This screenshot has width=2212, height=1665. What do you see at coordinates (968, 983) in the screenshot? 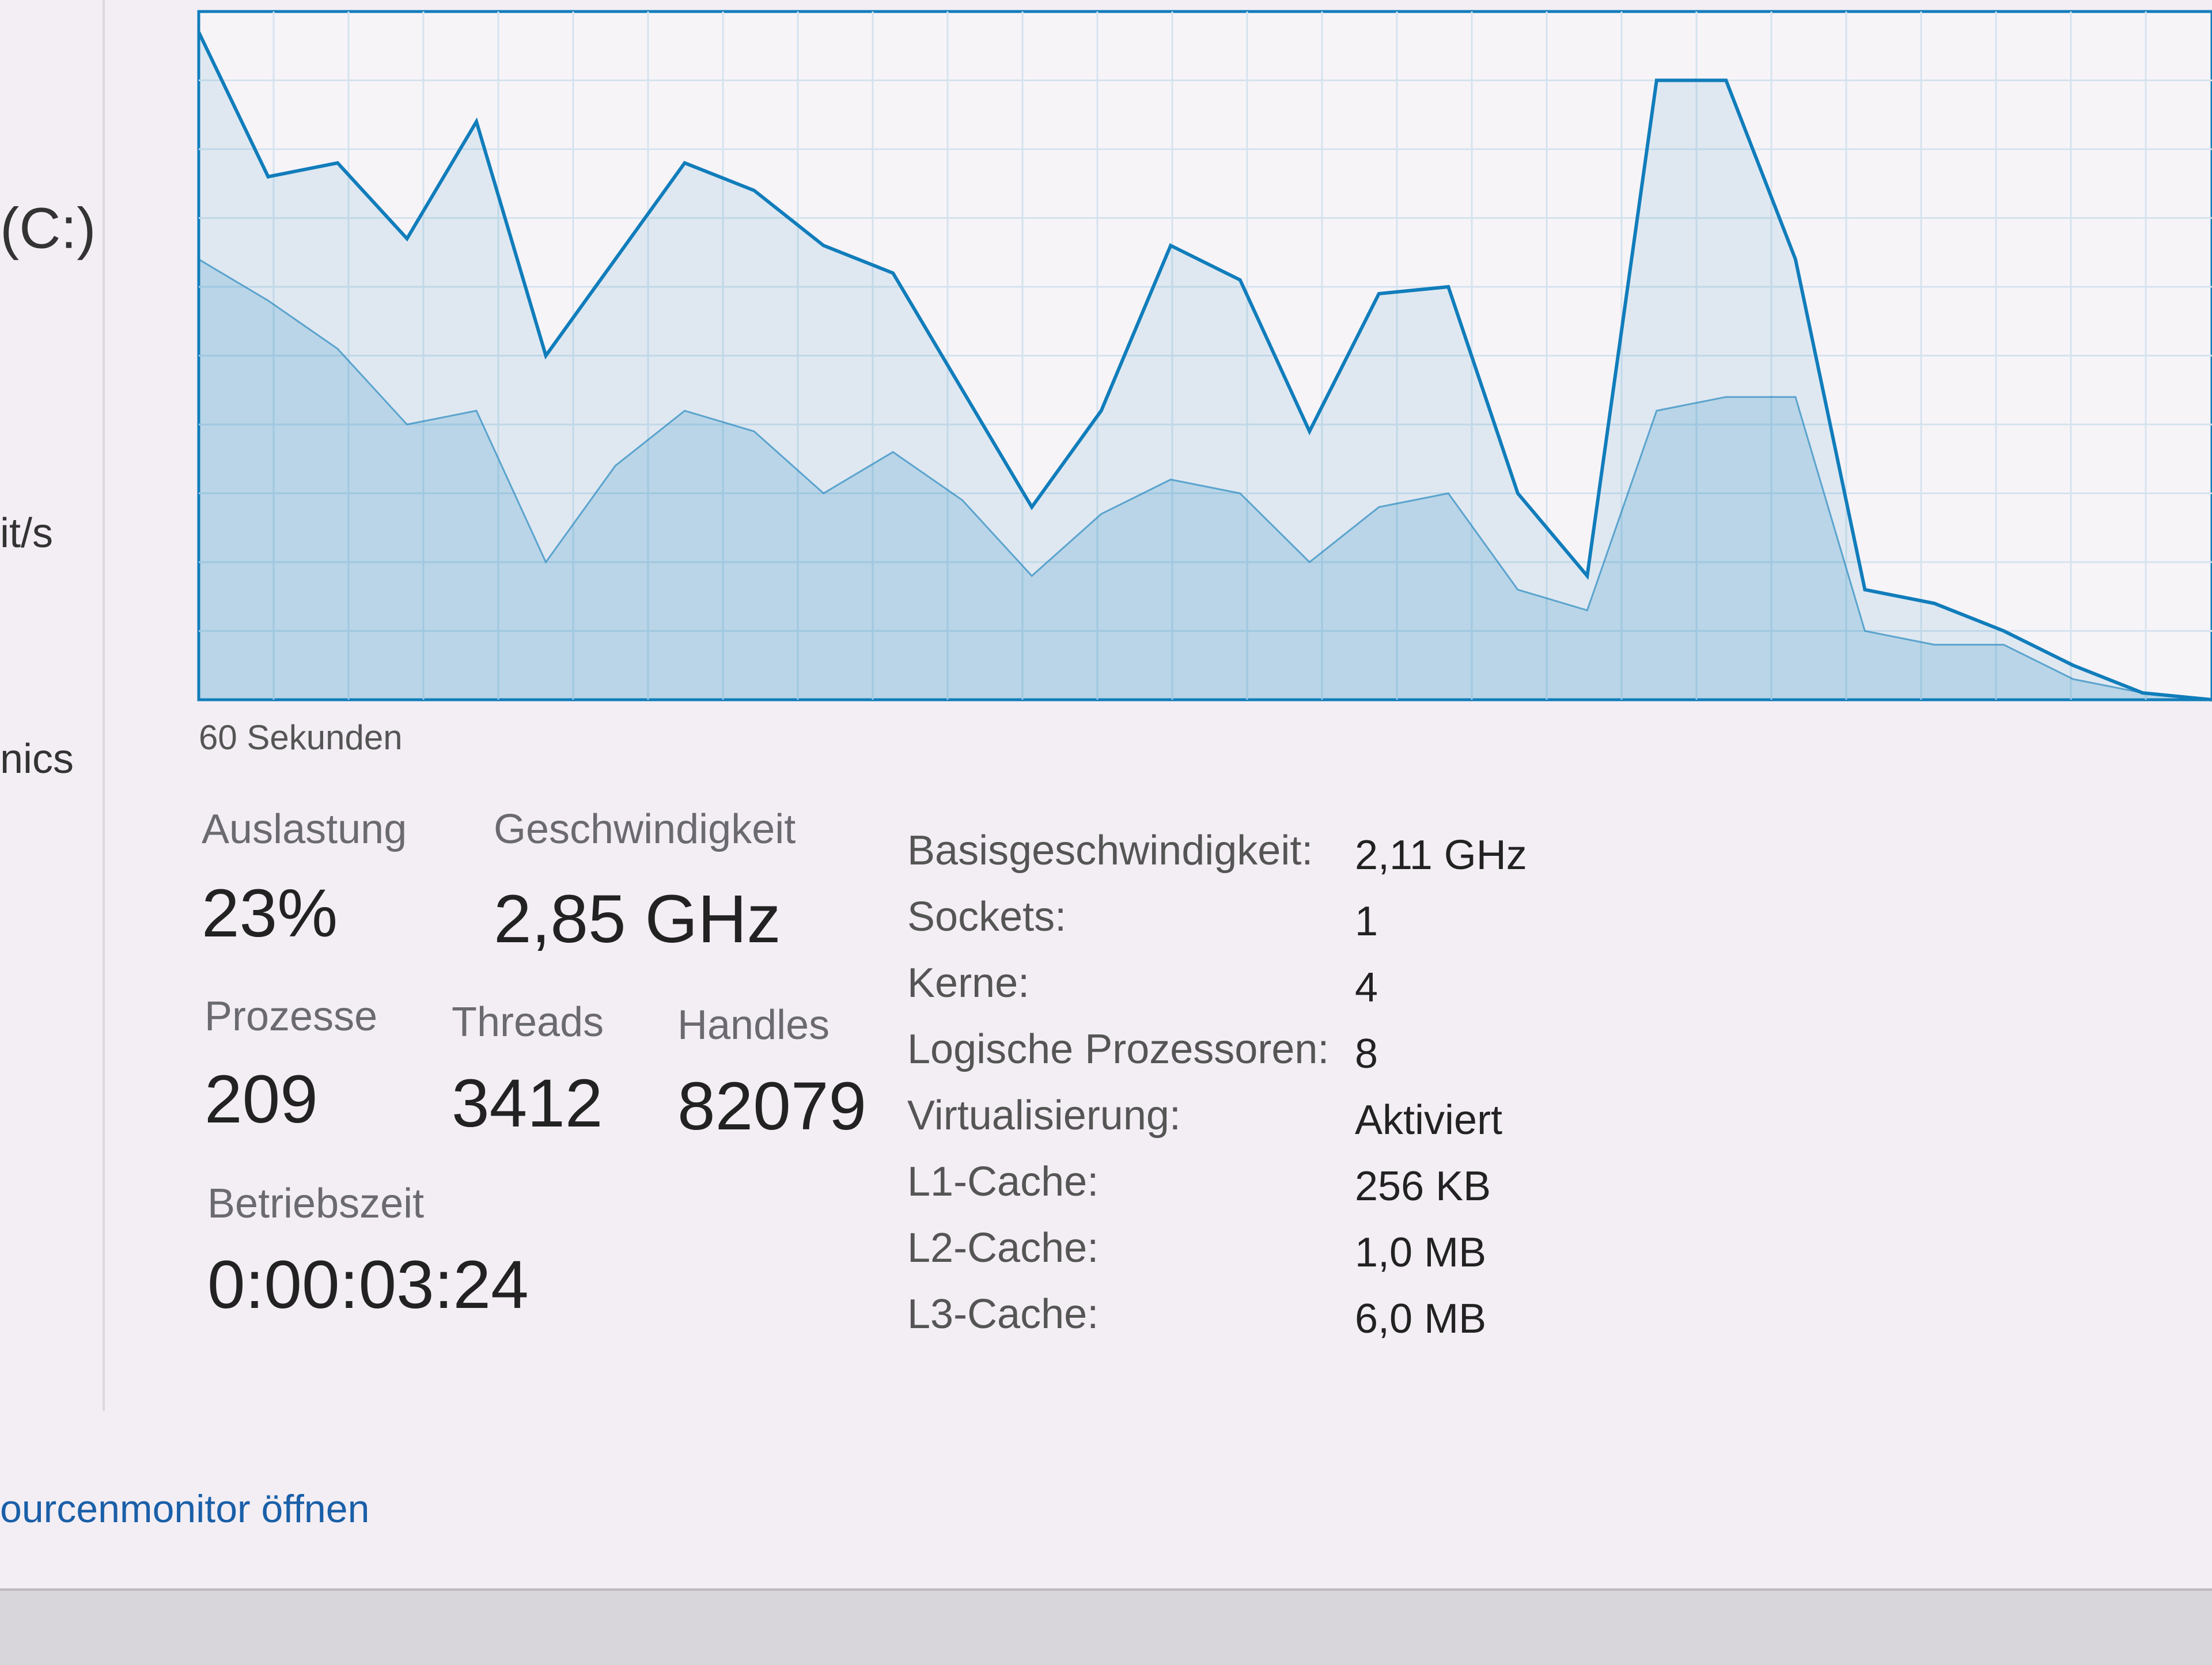
I see `detail-label: Kerne:` at bounding box center [968, 983].